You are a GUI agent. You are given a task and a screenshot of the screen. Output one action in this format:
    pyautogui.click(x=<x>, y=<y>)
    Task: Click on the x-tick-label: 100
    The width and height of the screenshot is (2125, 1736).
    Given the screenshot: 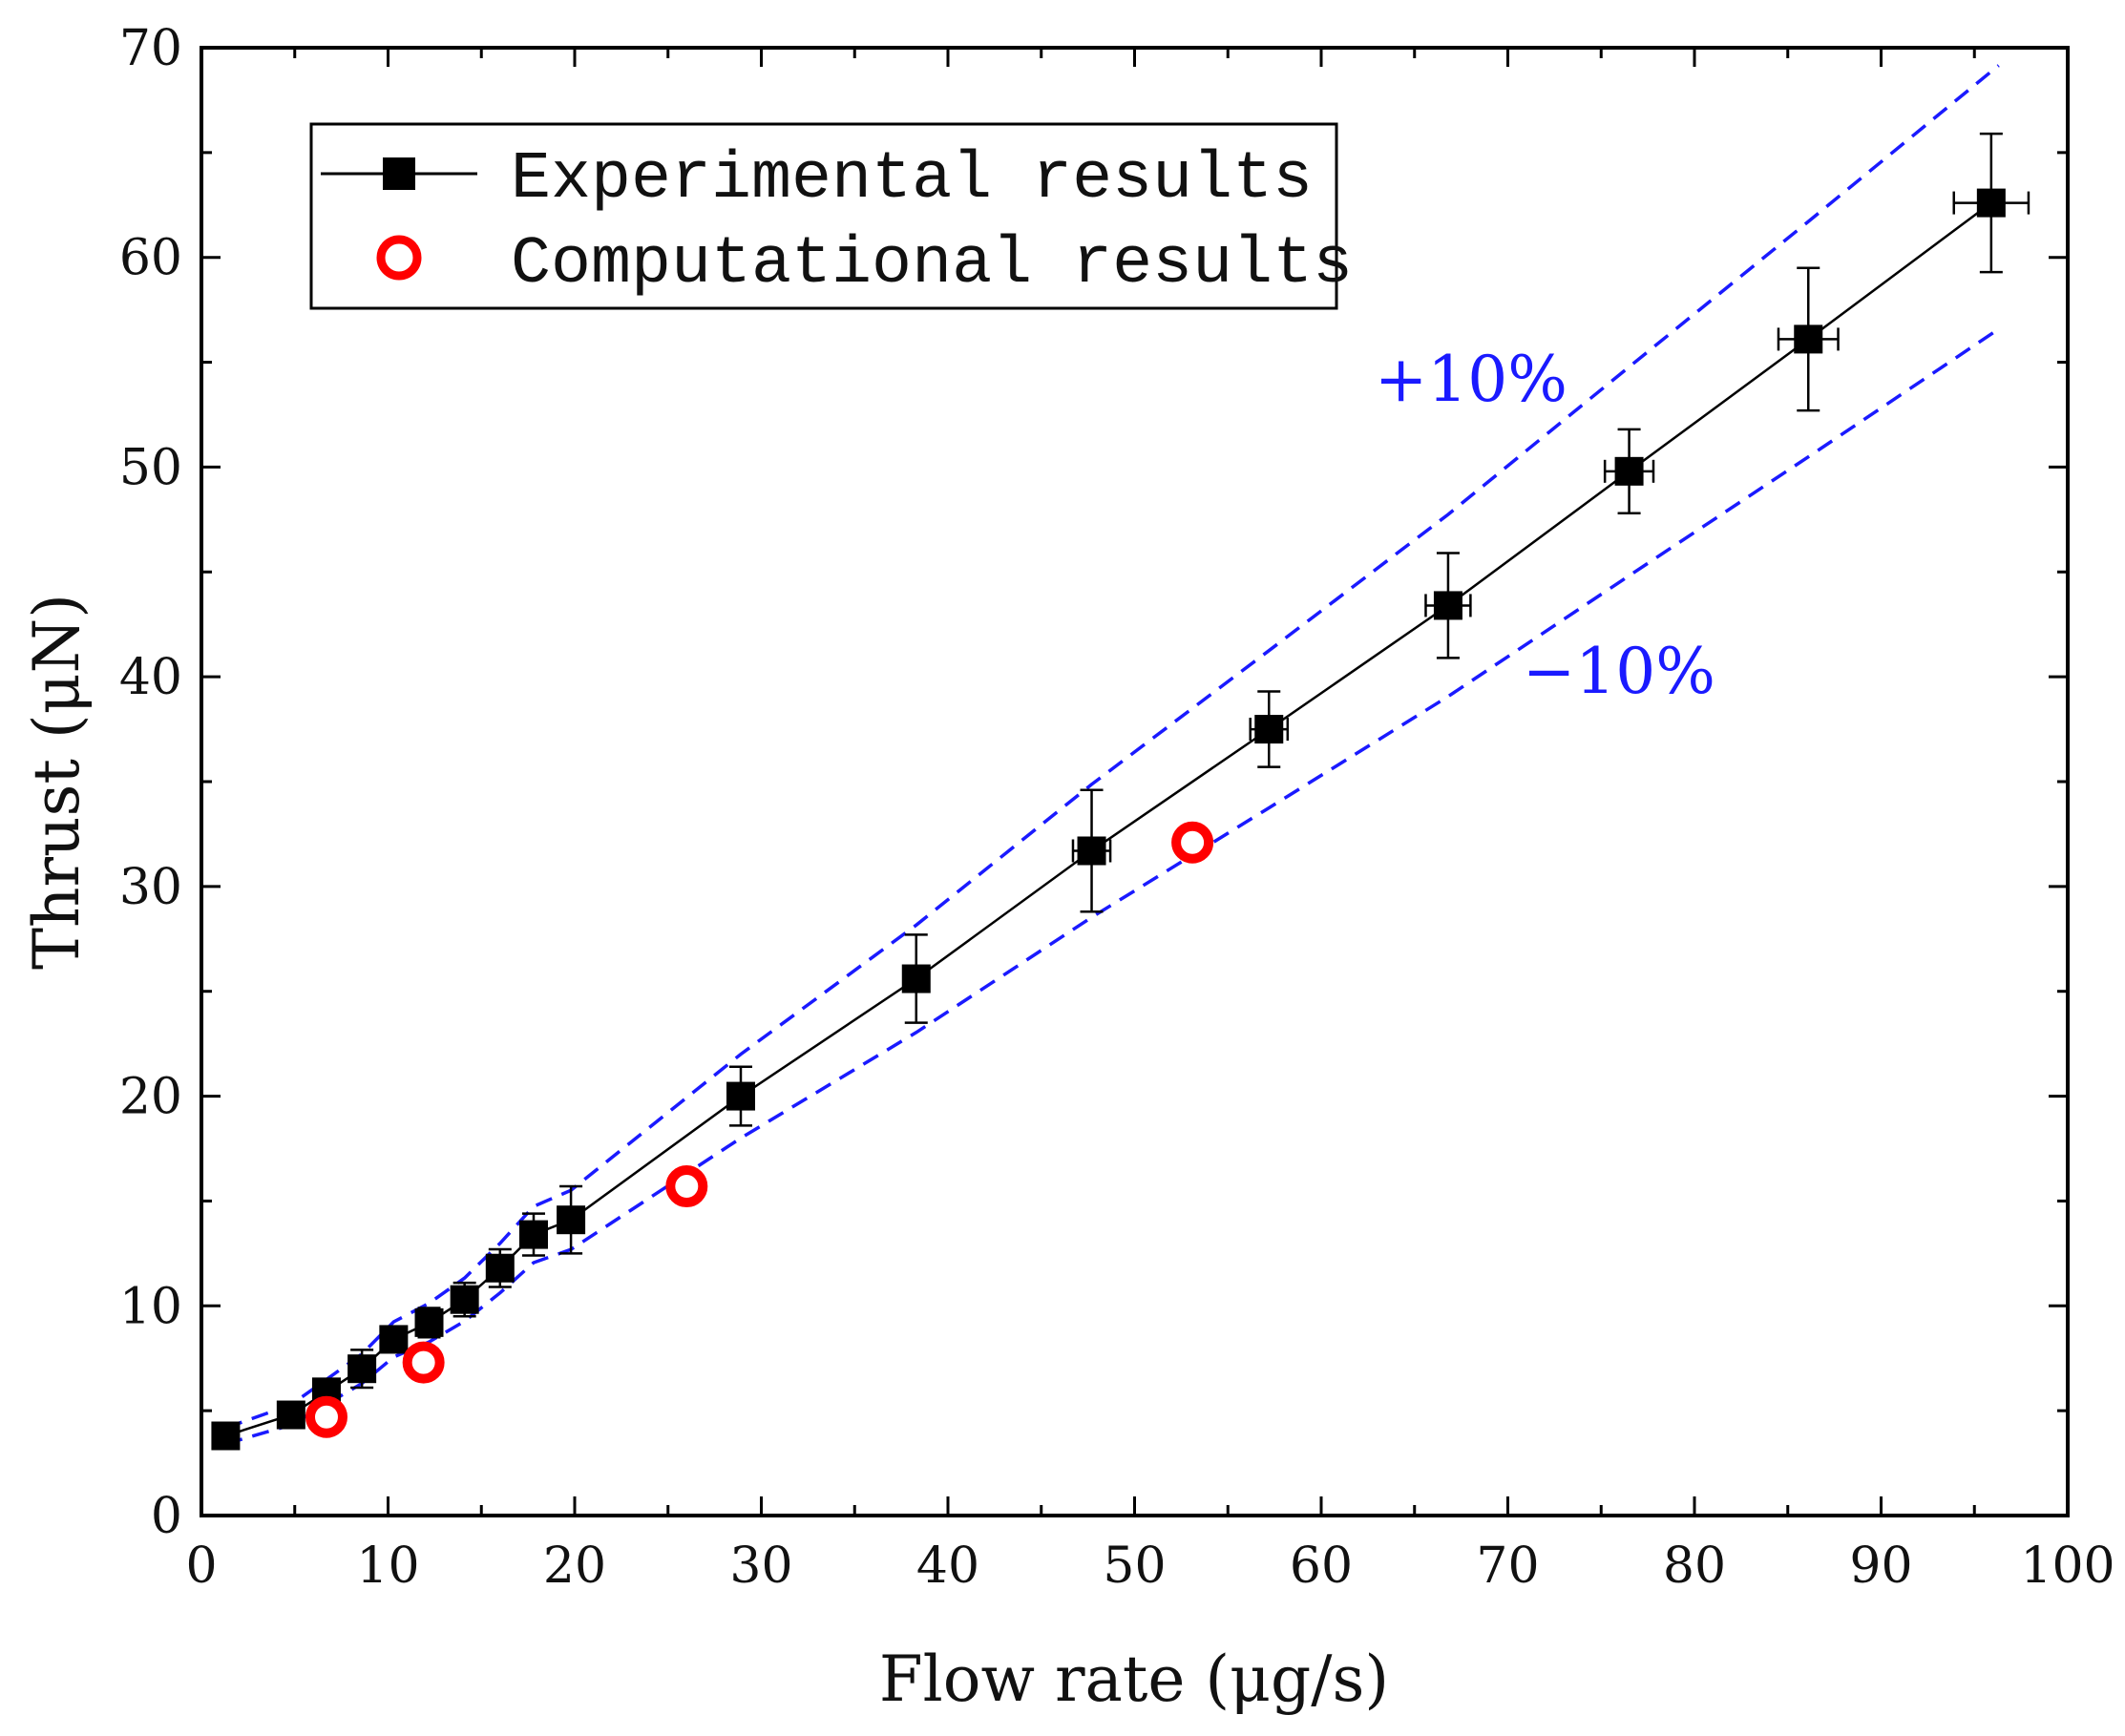 What is the action you would take?
    pyautogui.click(x=2067, y=1566)
    